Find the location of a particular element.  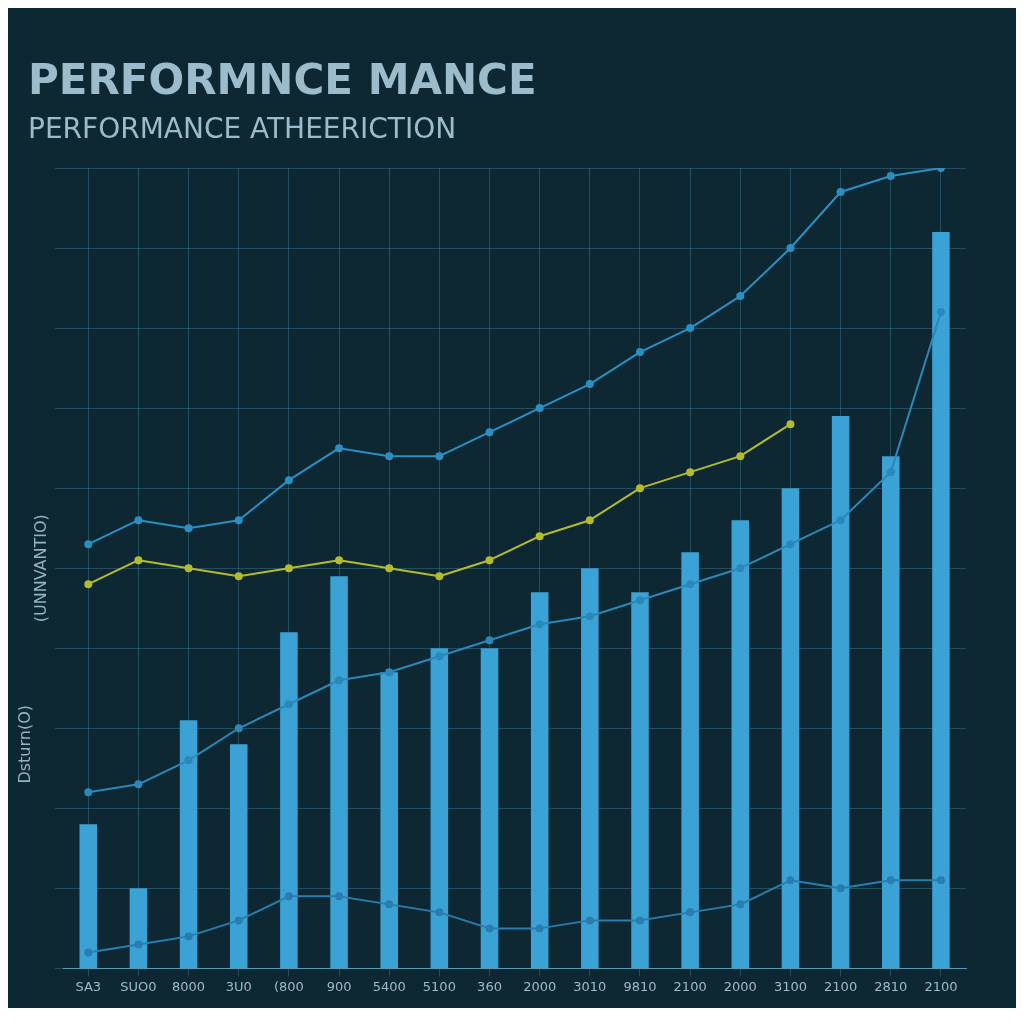

x-tick-label: SA3 is located at coordinates (88, 986).